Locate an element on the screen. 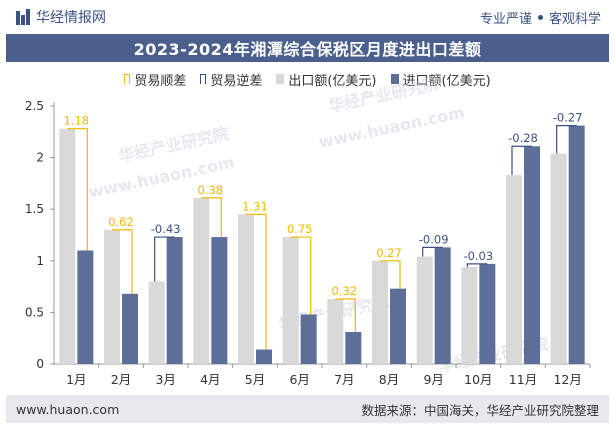 This screenshot has height=427, width=615. balance-label: 0.32 is located at coordinates (345, 291).